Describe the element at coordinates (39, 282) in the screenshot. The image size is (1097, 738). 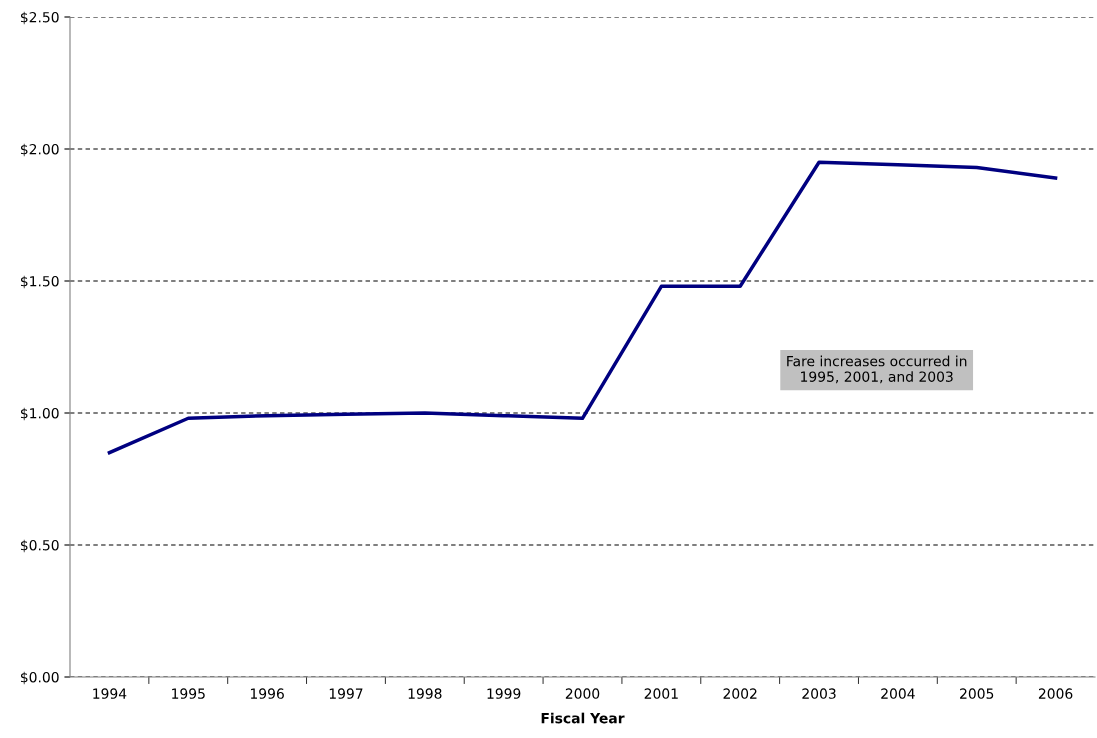
I see `y-tick-label: $1.50` at that location.